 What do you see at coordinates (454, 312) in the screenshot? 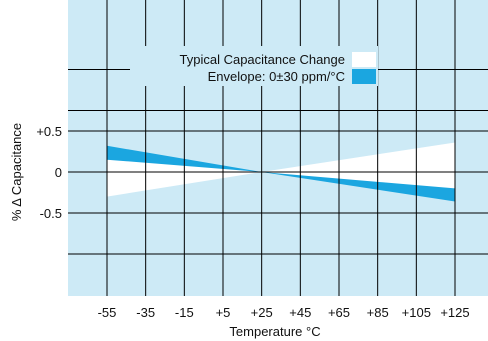
I see `x-tick-label: +125` at bounding box center [454, 312].